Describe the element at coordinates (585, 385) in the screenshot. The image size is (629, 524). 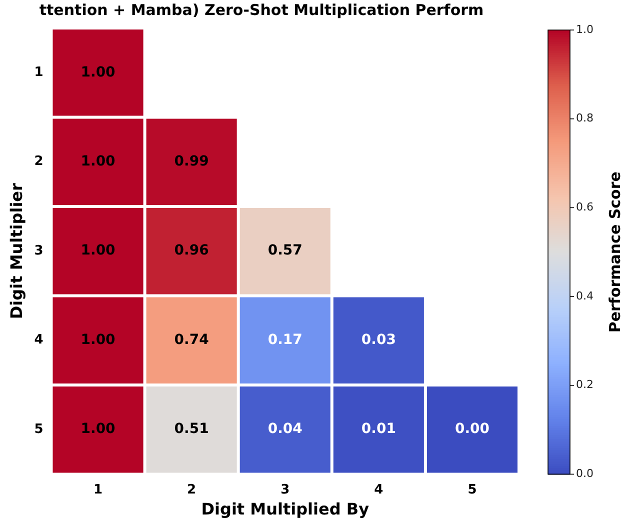
I see `color-bar-label: 0.2` at that location.